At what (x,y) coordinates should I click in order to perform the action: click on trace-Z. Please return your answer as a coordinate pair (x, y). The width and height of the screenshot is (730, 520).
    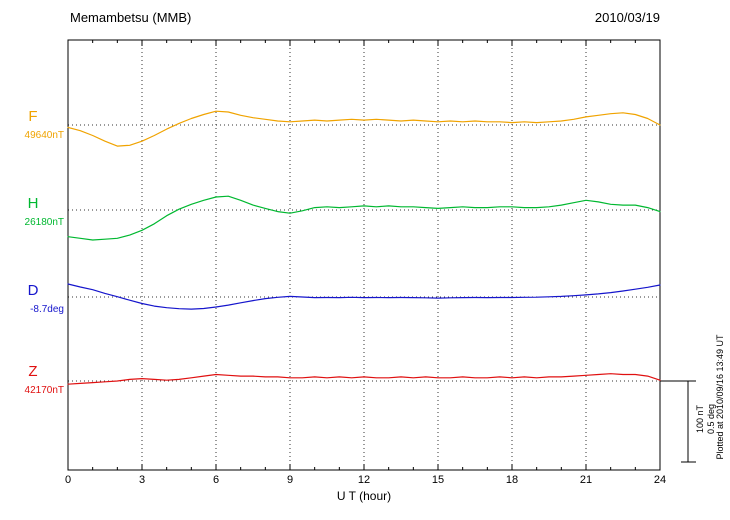
    Looking at the image, I should click on (364, 379).